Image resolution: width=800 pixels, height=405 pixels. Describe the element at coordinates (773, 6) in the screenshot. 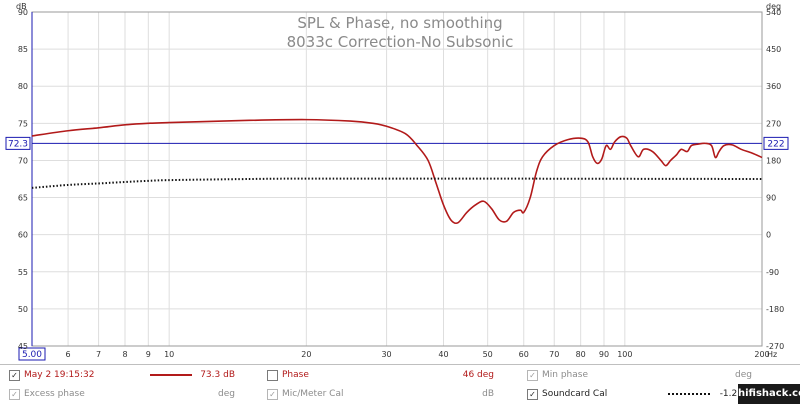

I see `y-right-unit: deg` at that location.